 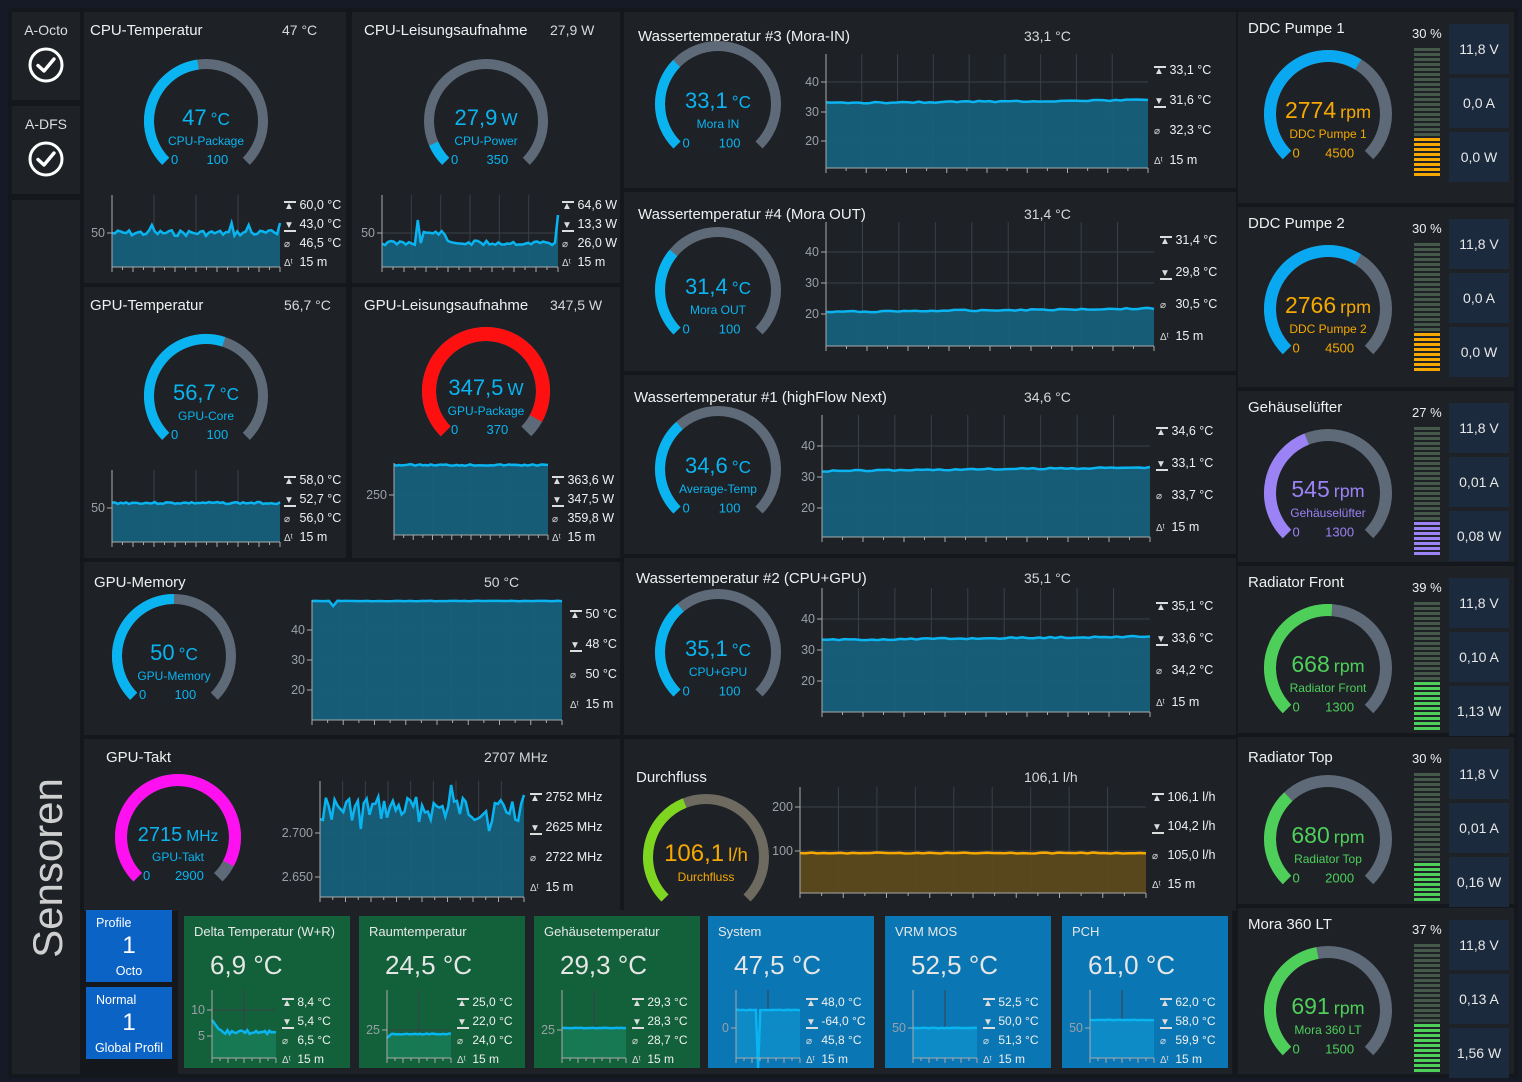 I want to click on stat-value: 62,0 °C, so click(x=1194, y=1002).